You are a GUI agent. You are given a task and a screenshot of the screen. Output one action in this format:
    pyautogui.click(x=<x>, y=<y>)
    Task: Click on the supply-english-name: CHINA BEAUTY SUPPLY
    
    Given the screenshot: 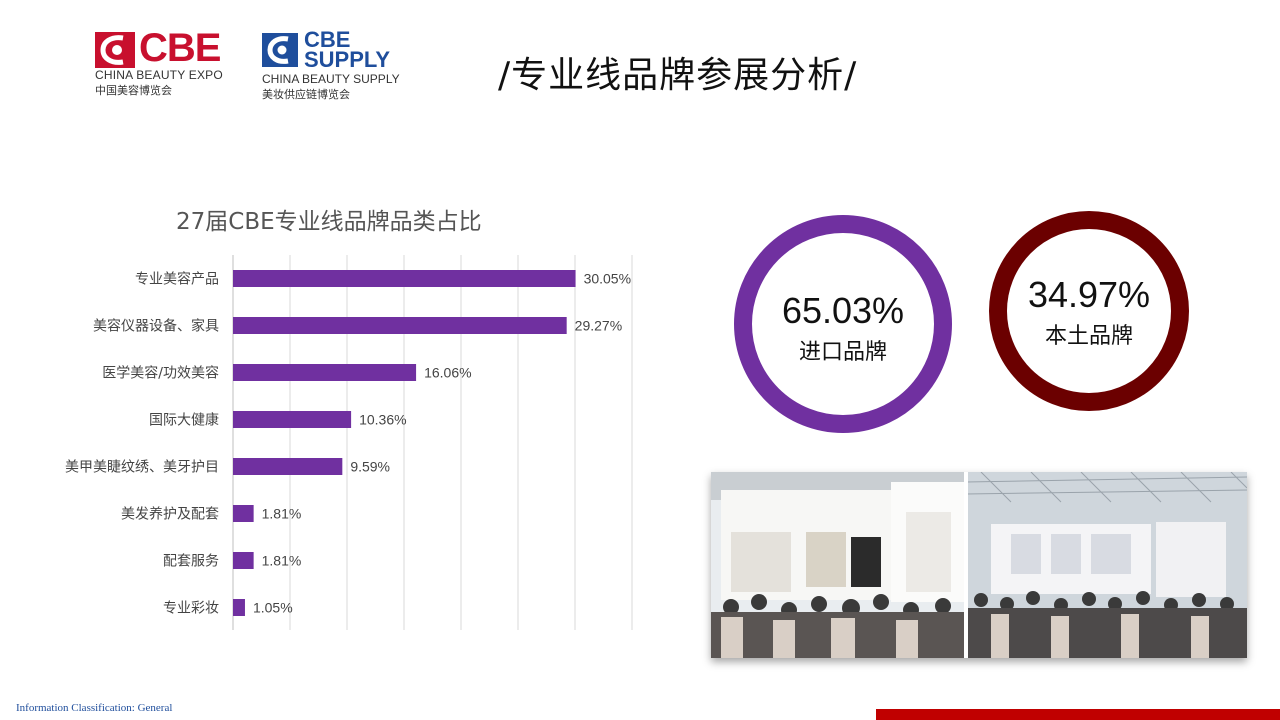 What is the action you would take?
    pyautogui.click(x=331, y=79)
    